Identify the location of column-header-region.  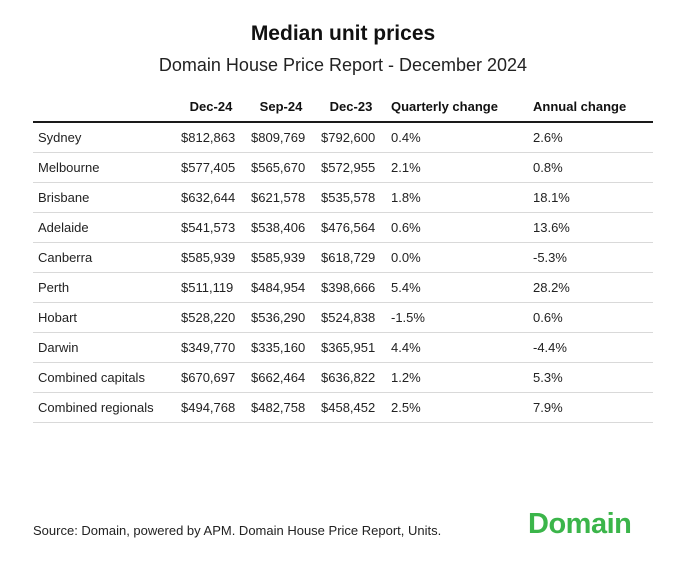
(104, 107).